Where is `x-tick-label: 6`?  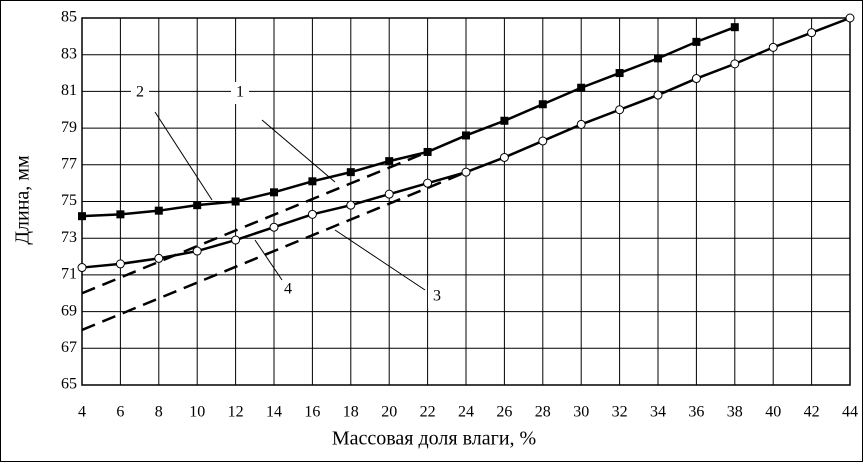
x-tick-label: 6 is located at coordinates (120, 412).